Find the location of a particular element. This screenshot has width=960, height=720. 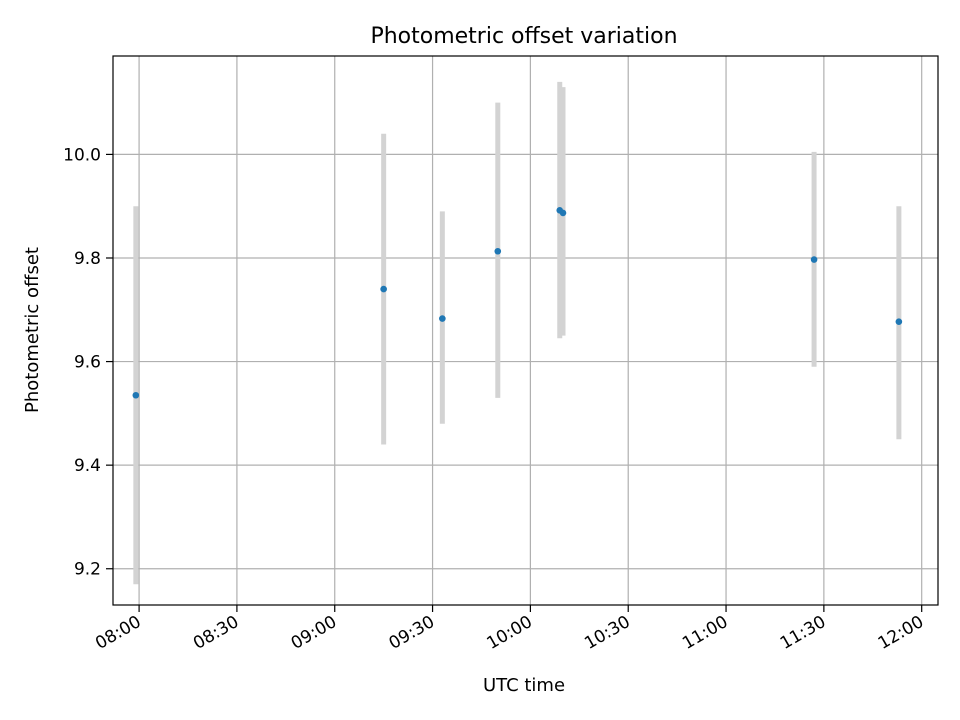

x-tick-label: 12:00 is located at coordinates (901, 633).